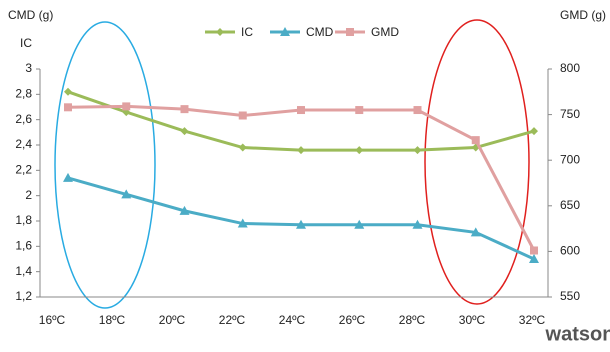 This screenshot has width=610, height=352. I want to click on series-line, so click(301, 121).